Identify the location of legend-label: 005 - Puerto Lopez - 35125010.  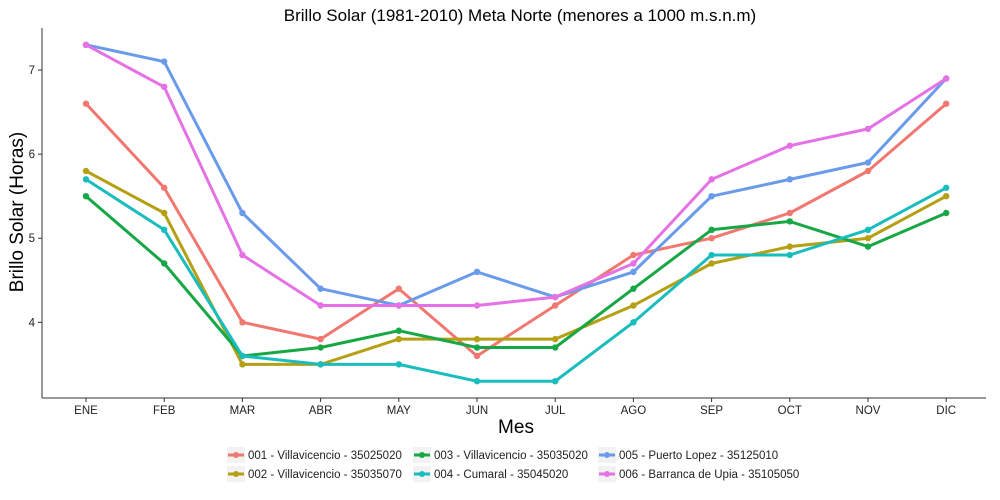
(698, 456).